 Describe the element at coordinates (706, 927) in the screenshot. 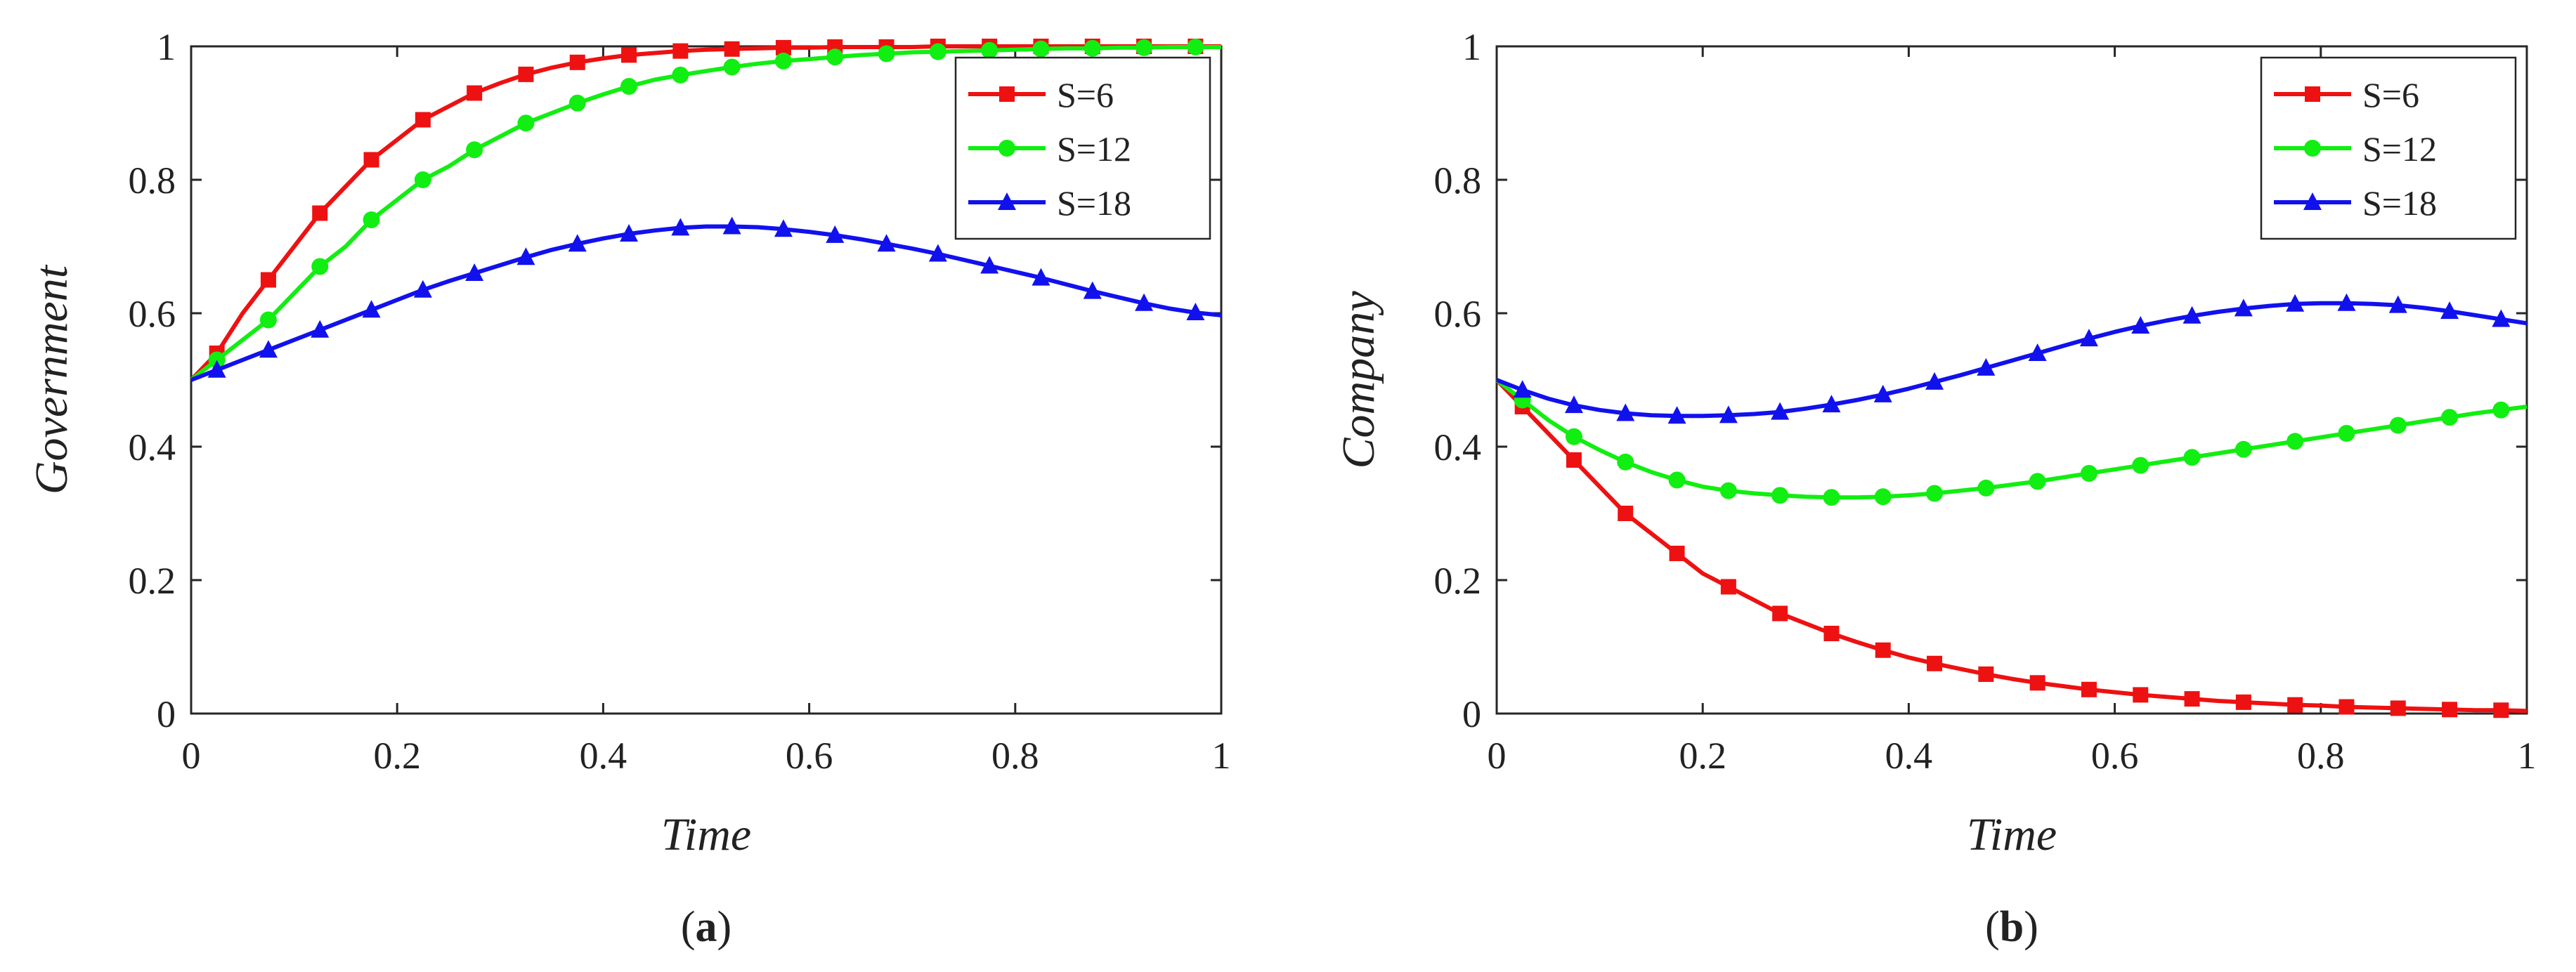

I see `panel-a-caption-letter: a` at that location.